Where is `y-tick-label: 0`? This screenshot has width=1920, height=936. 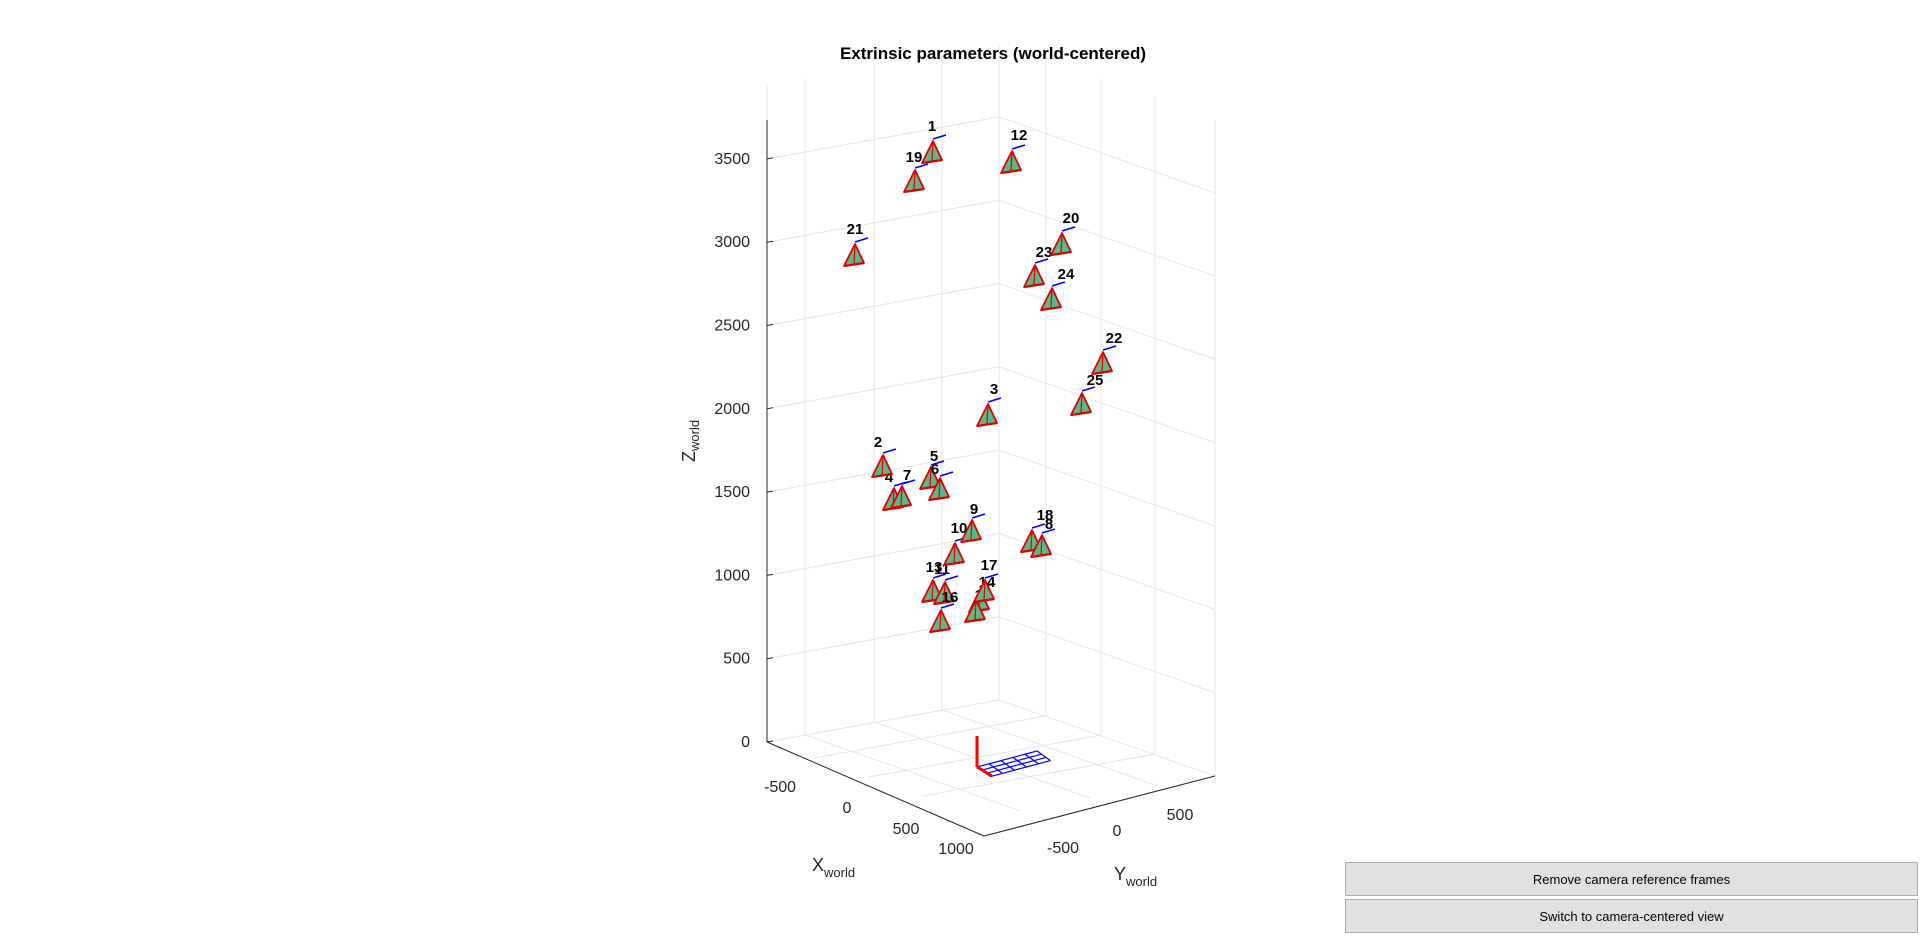
y-tick-label: 0 is located at coordinates (1117, 831).